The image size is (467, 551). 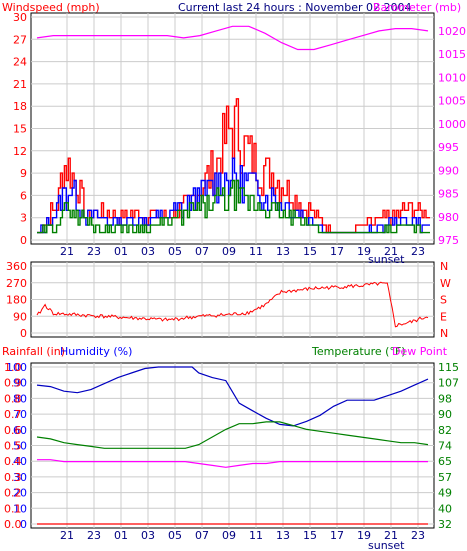 What do you see at coordinates (16, 300) in the screenshot?
I see `direction-tick: 180` at bounding box center [16, 300].